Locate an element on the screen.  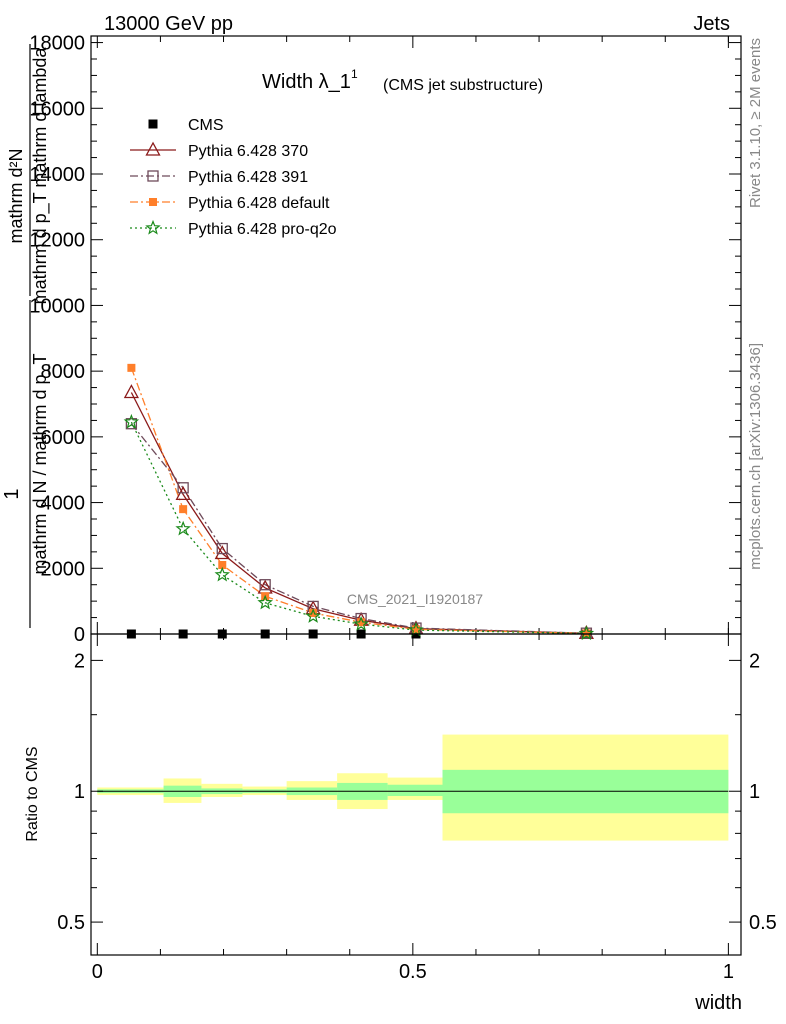
ratio-uncertainty-bands is located at coordinates (413, 787).